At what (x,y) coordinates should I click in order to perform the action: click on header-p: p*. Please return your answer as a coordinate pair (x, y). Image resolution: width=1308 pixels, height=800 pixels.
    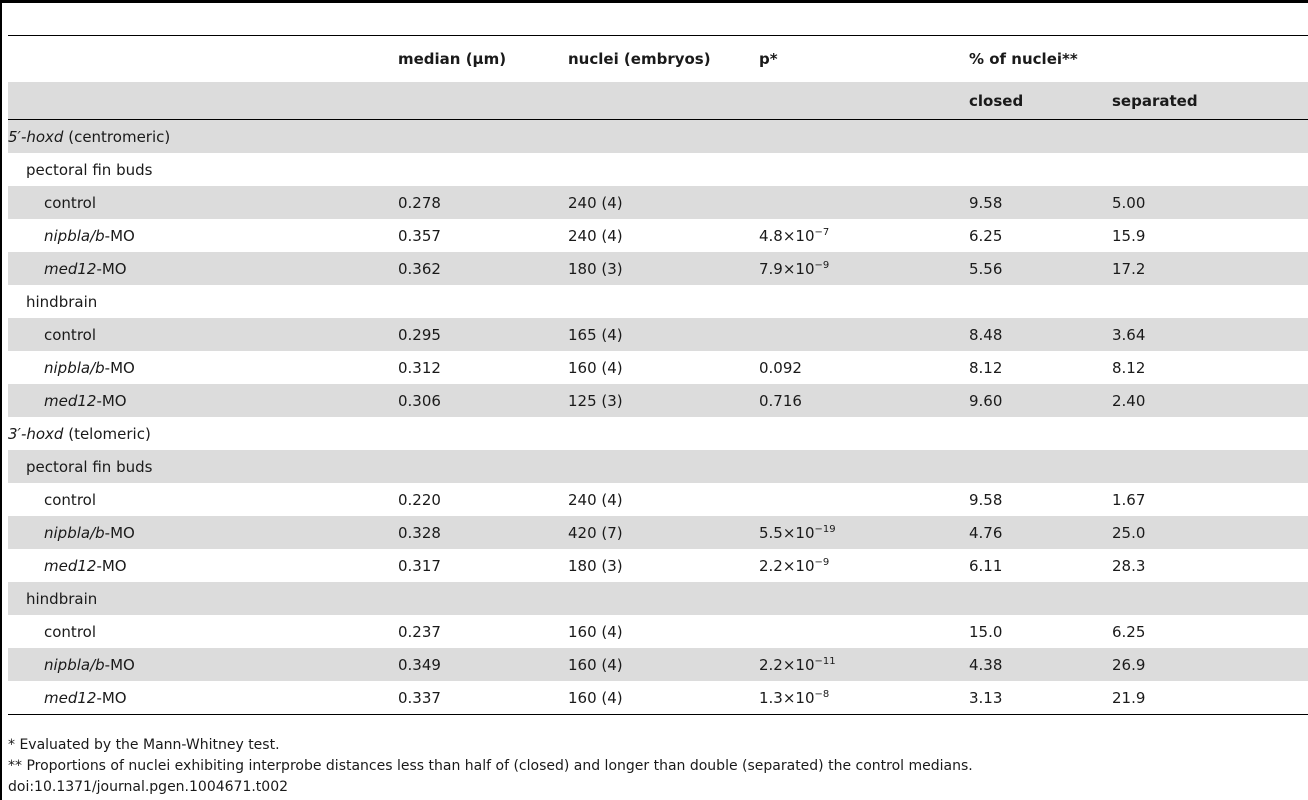
    Looking at the image, I should click on (768, 59).